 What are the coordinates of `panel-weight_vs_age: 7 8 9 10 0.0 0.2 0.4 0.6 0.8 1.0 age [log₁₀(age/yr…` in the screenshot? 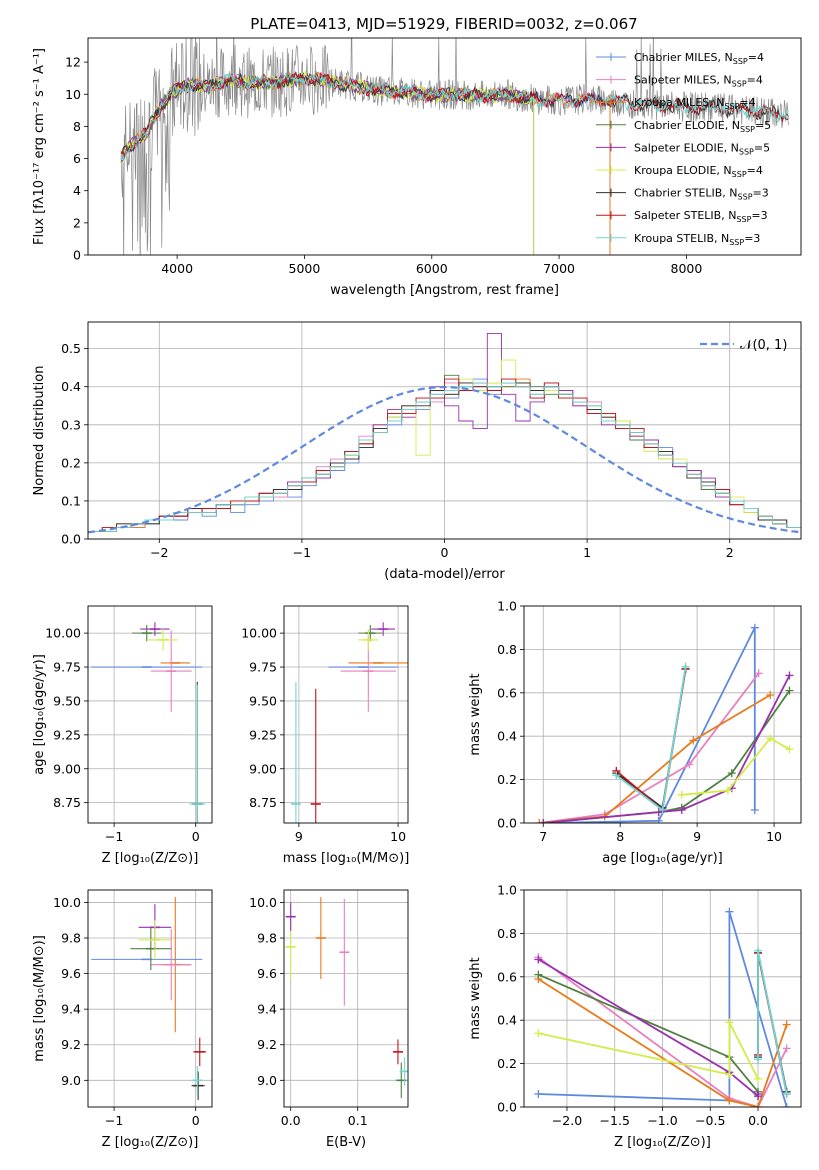 It's located at (635, 732).